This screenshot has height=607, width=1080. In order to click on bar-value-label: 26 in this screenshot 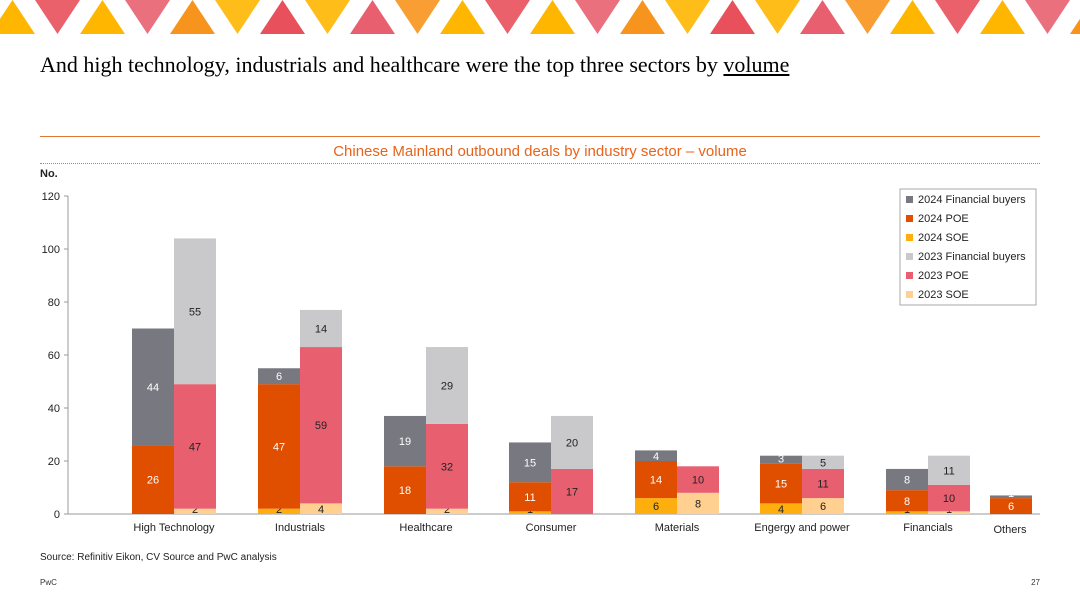, I will do `click(153, 481)`.